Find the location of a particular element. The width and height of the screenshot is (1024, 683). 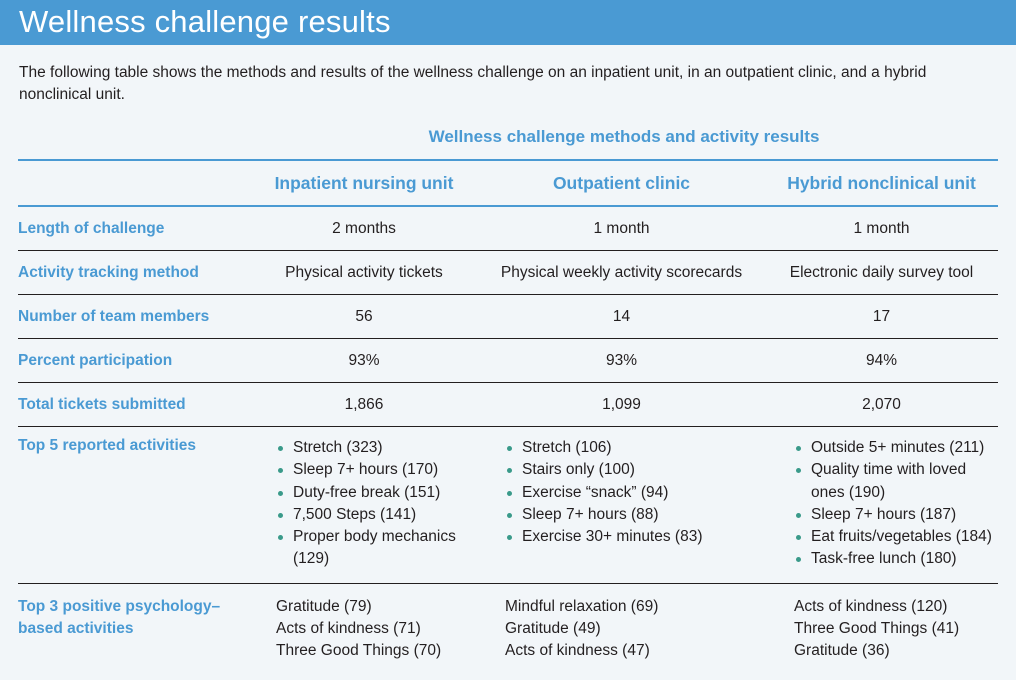

table-cell: 1,866 is located at coordinates (364, 404).